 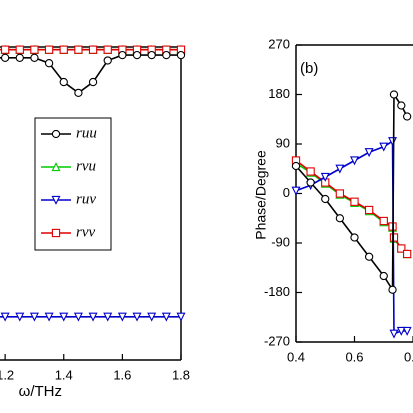 I want to click on legend-label: ruu, so click(x=86, y=133).